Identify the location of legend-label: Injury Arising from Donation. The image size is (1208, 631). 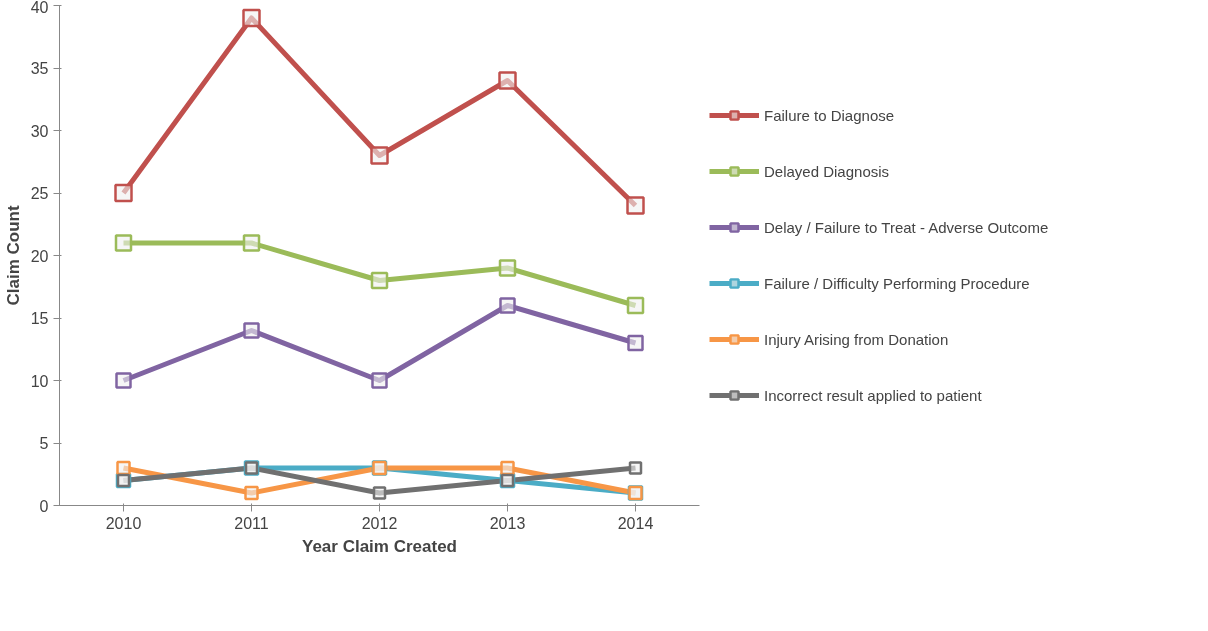
(856, 339).